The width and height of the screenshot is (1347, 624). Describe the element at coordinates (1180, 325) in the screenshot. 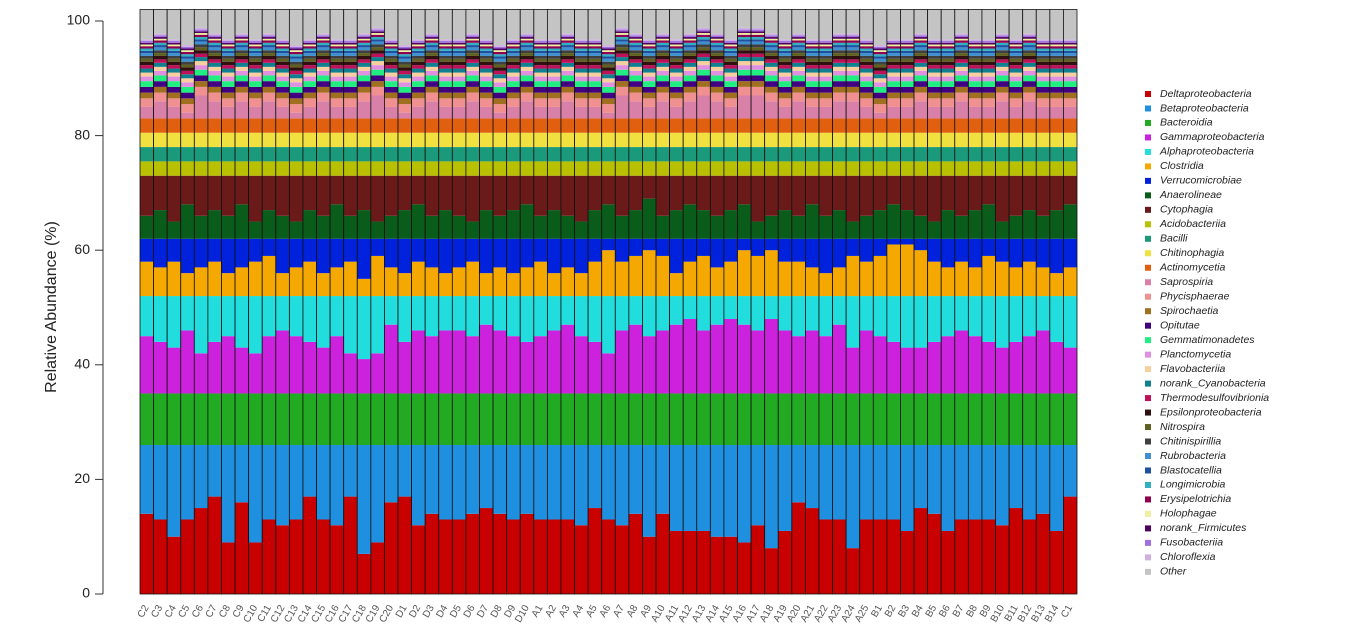

I see `legend-label: Opitutae` at that location.